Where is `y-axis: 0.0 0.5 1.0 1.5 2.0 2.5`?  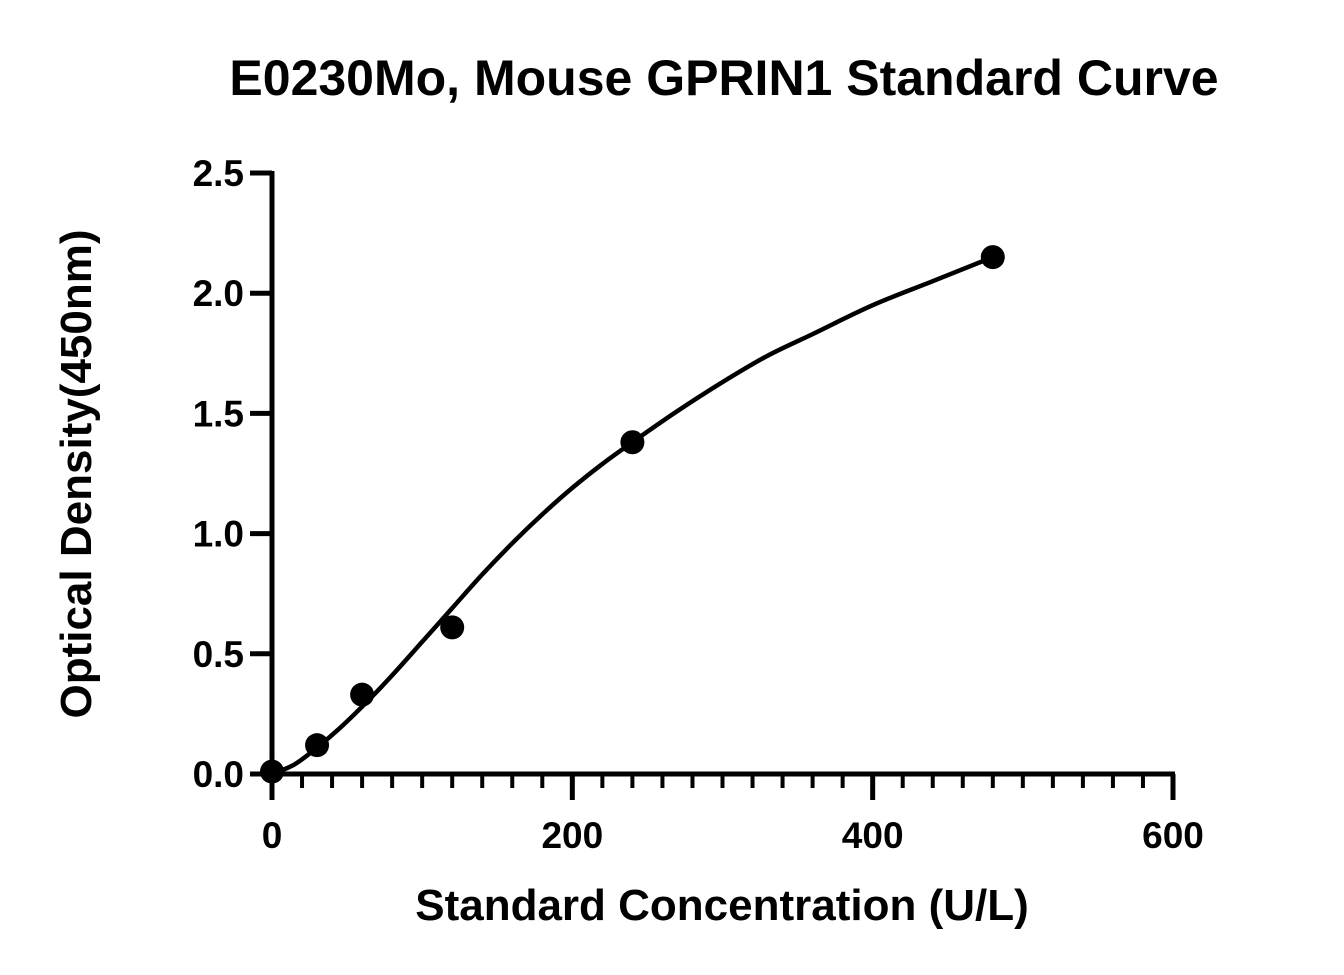
y-axis: 0.0 0.5 1.0 1.5 2.0 2.5 is located at coordinates (234, 474).